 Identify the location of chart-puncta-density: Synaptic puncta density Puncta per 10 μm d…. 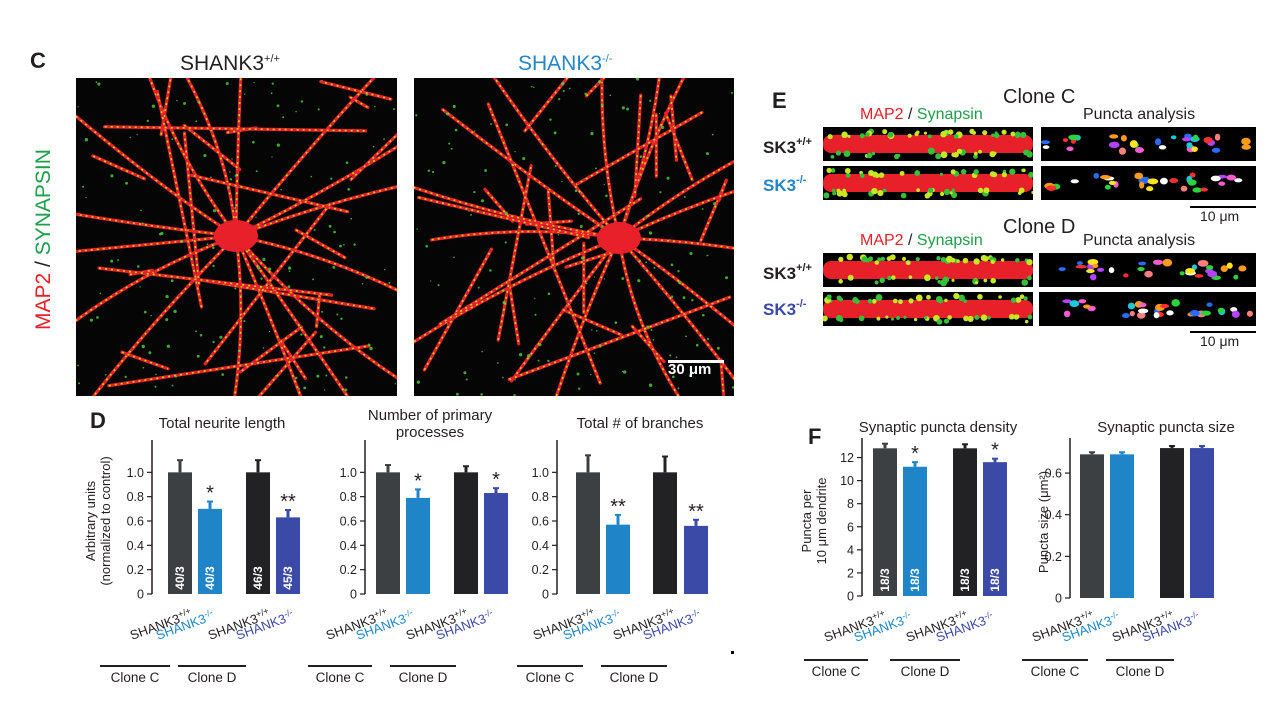
(908, 549).